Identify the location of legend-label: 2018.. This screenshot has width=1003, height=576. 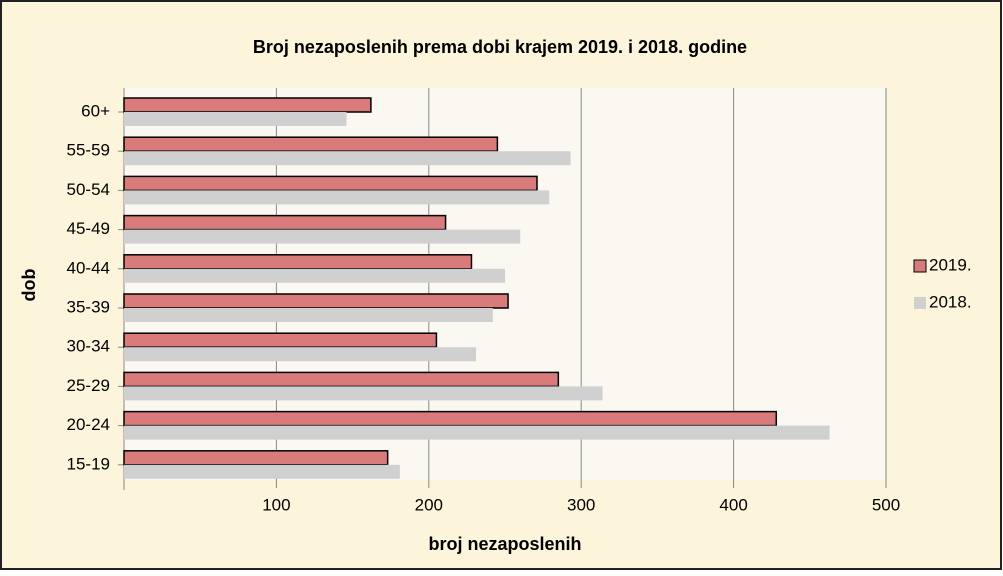
(950, 301).